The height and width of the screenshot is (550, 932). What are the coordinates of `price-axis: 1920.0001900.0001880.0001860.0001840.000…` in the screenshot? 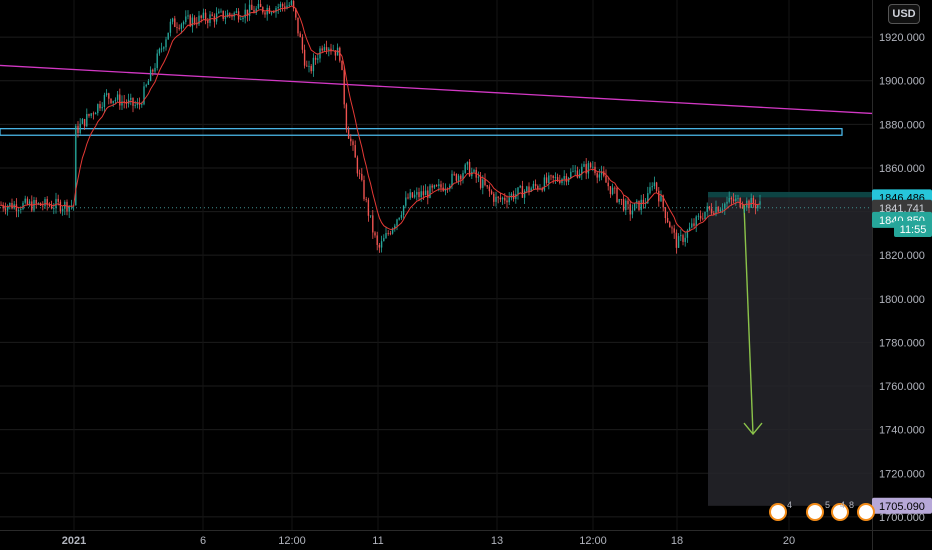 It's located at (902, 278).